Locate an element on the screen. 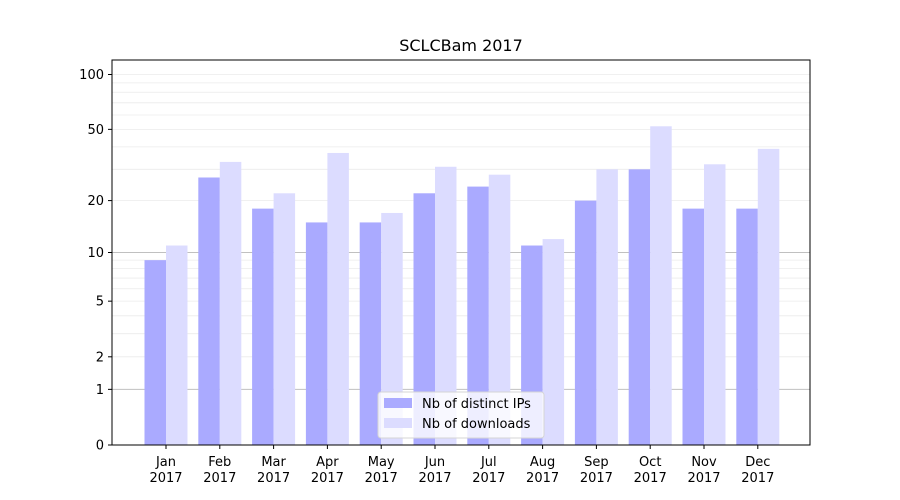 This screenshot has height=500, width=900. legend-label: Nb of downloads is located at coordinates (476, 424).